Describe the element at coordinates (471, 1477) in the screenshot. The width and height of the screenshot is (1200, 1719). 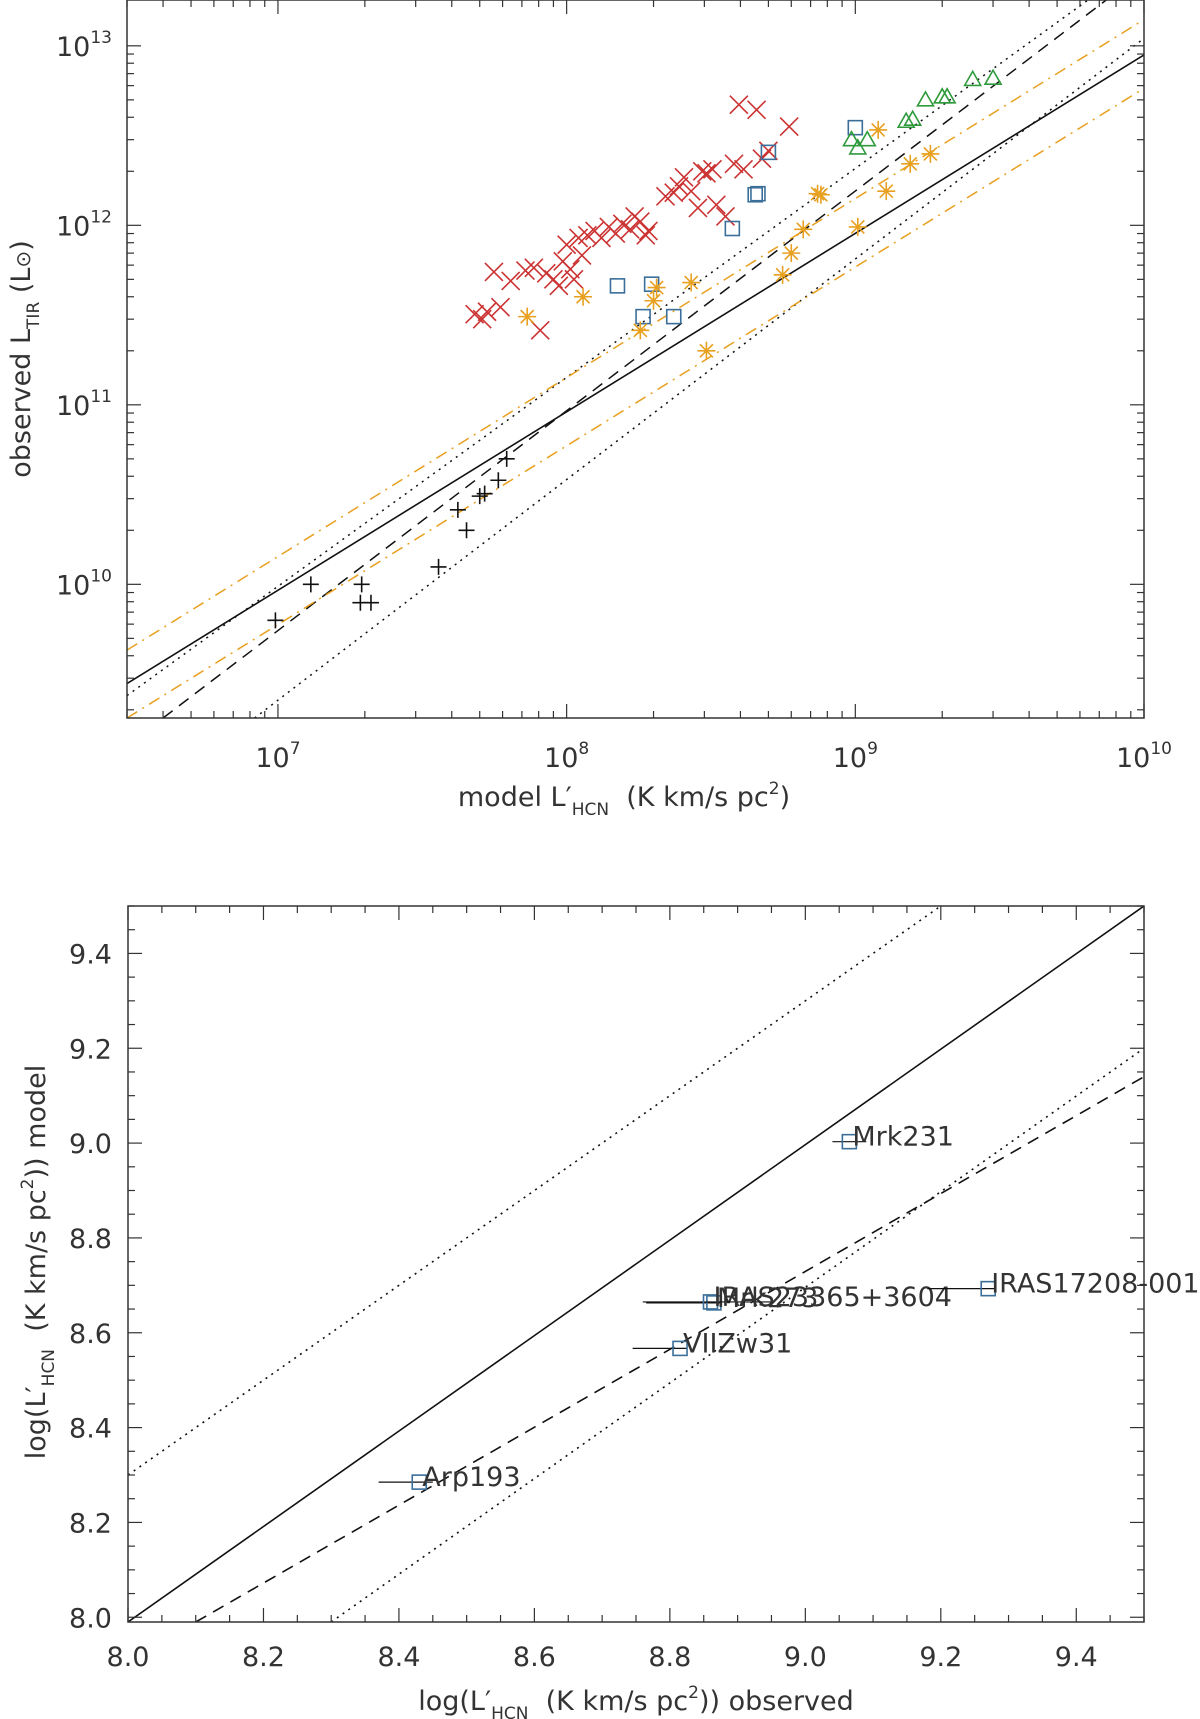
I see `bottom-point-label: Arp193` at that location.